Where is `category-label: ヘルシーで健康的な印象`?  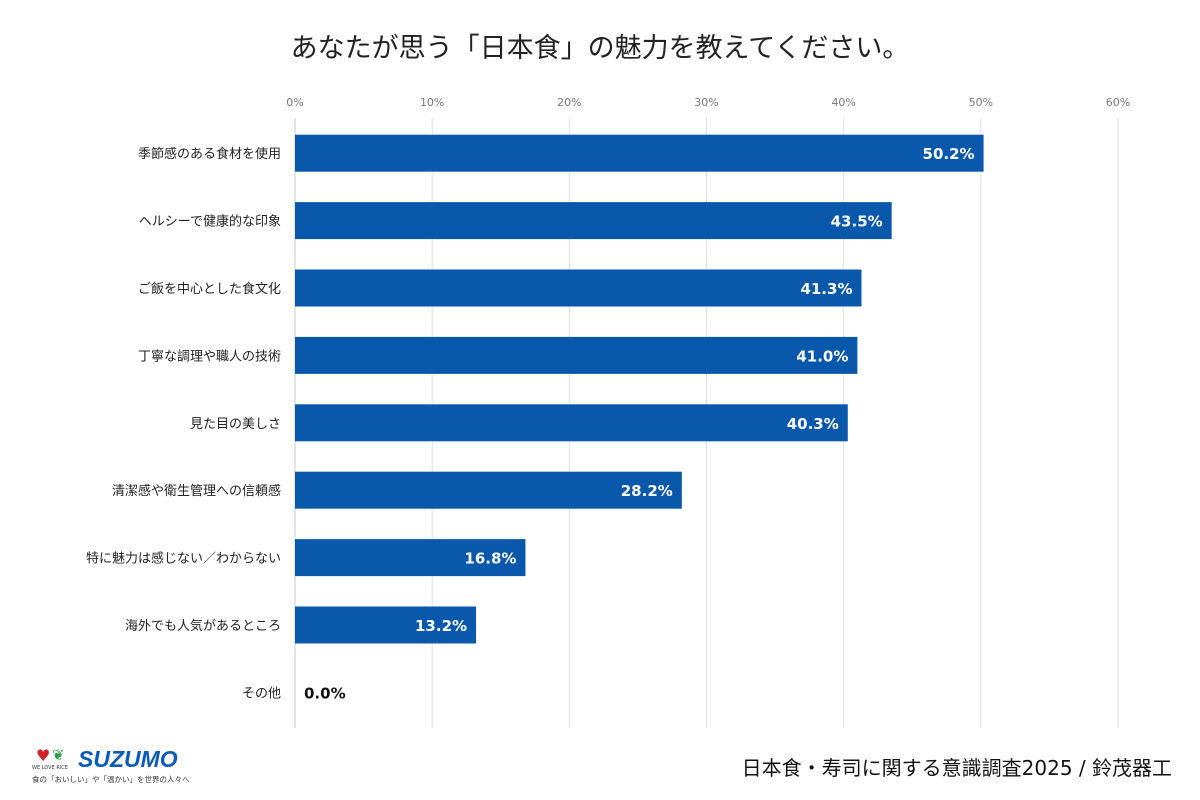
category-label: ヘルシーで健康的な印象 is located at coordinates (210, 222).